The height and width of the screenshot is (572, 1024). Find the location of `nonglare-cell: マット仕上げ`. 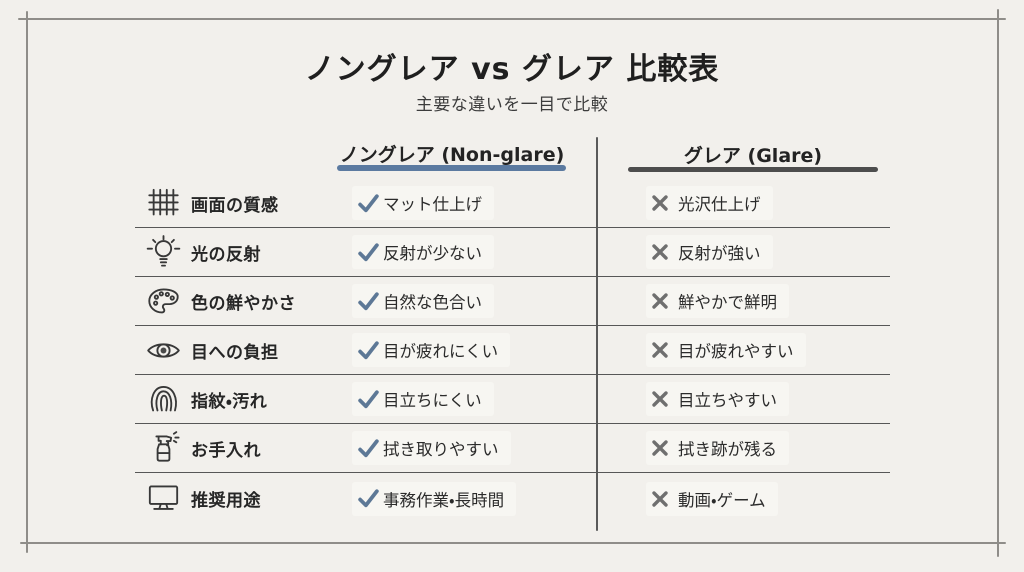

nonglare-cell: マット仕上げ is located at coordinates (472, 203).